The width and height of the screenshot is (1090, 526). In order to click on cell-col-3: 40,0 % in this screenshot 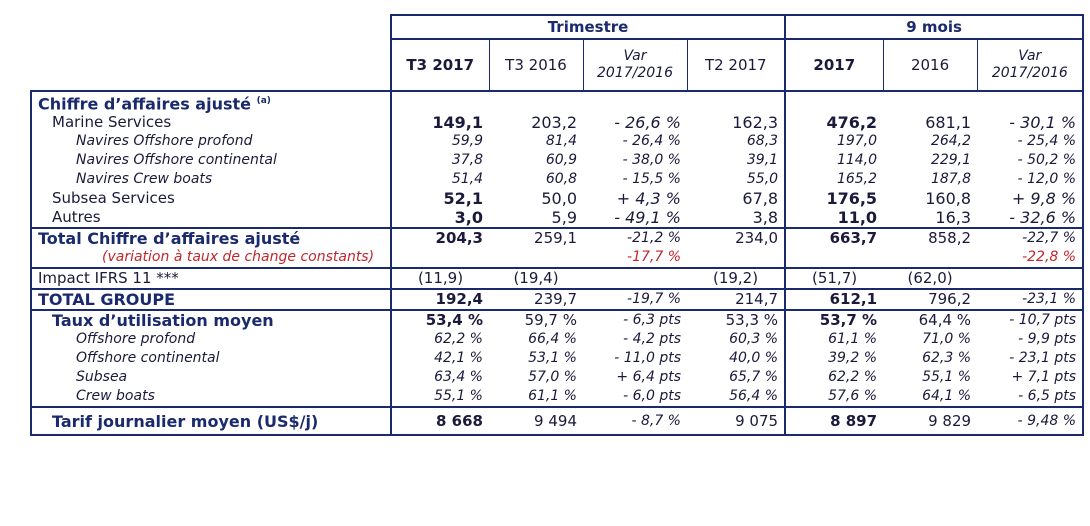, I will do `click(754, 358)`.